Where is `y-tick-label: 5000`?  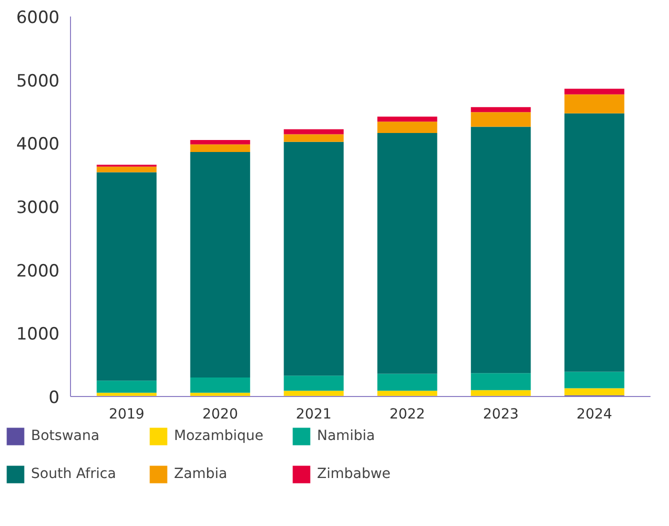
y-tick-label: 5000 is located at coordinates (38, 81).